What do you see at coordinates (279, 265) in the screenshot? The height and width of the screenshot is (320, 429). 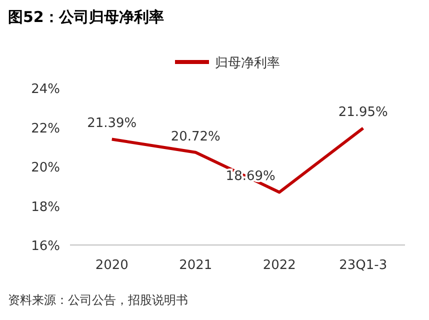 I see `x-tick-label: 2022` at bounding box center [279, 265].